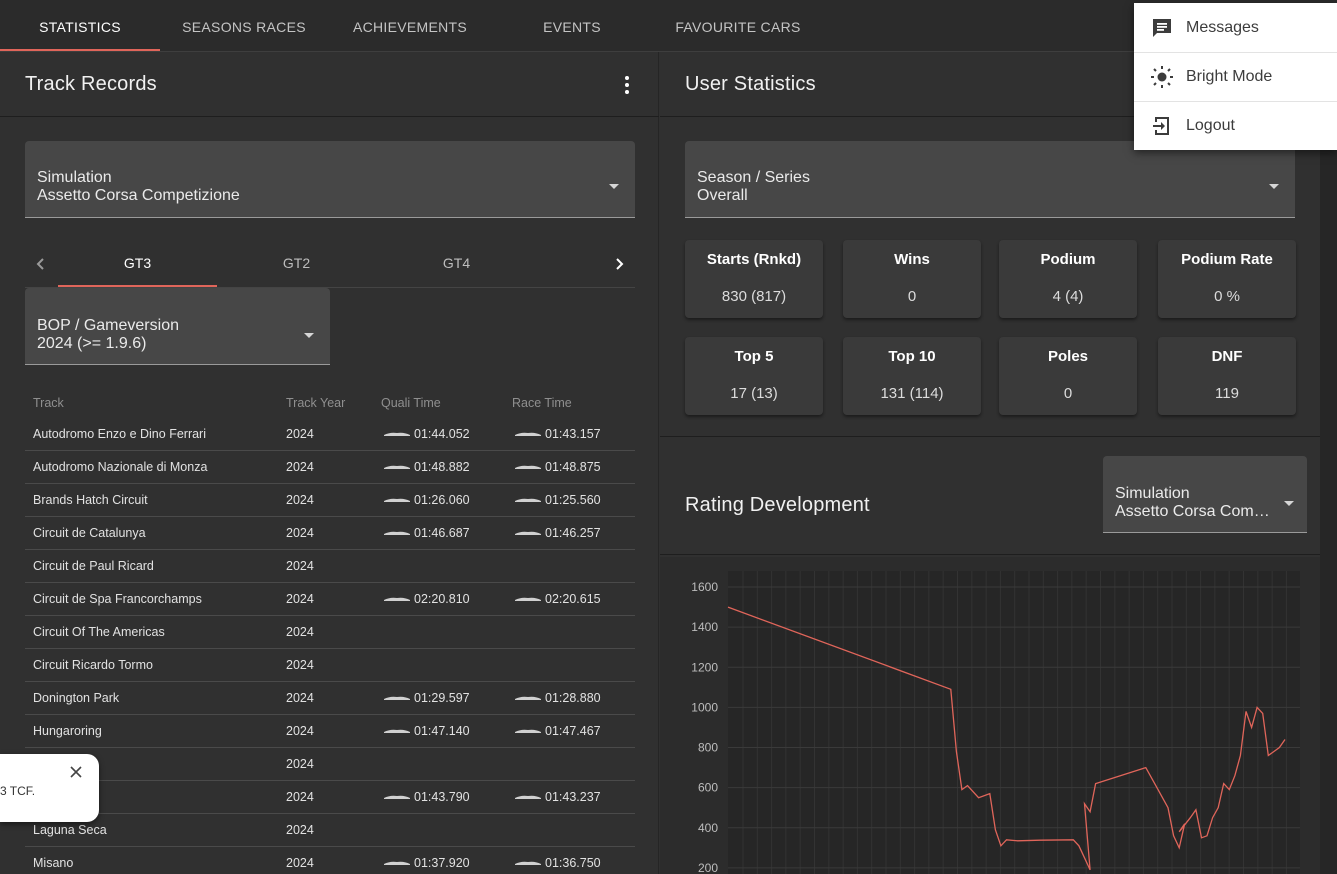  I want to click on stat-card-wins: Wins 0, so click(912, 279).